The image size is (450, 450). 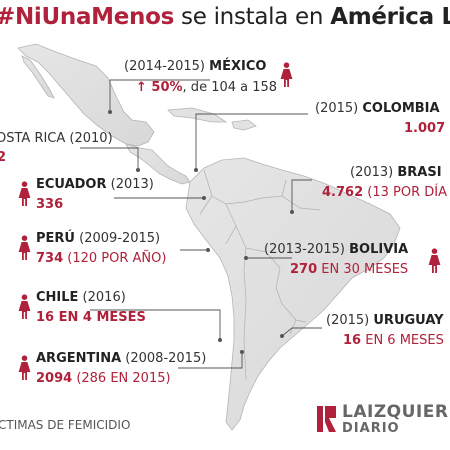 What do you see at coordinates (210, 360) in the screenshot?
I see `leader-argentina` at bounding box center [210, 360].